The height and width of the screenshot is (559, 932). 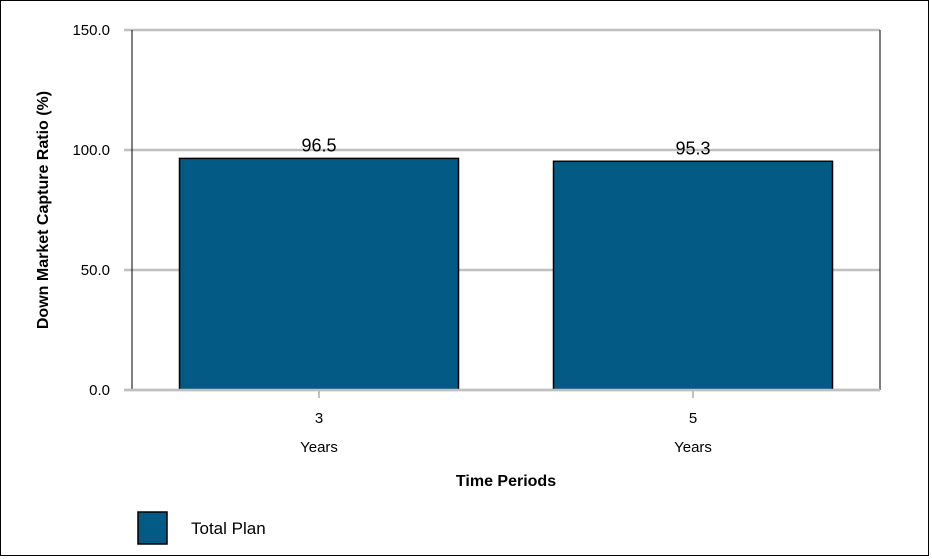 I want to click on x-tick-labels: 3 Years 5 Years, so click(x=506, y=423).